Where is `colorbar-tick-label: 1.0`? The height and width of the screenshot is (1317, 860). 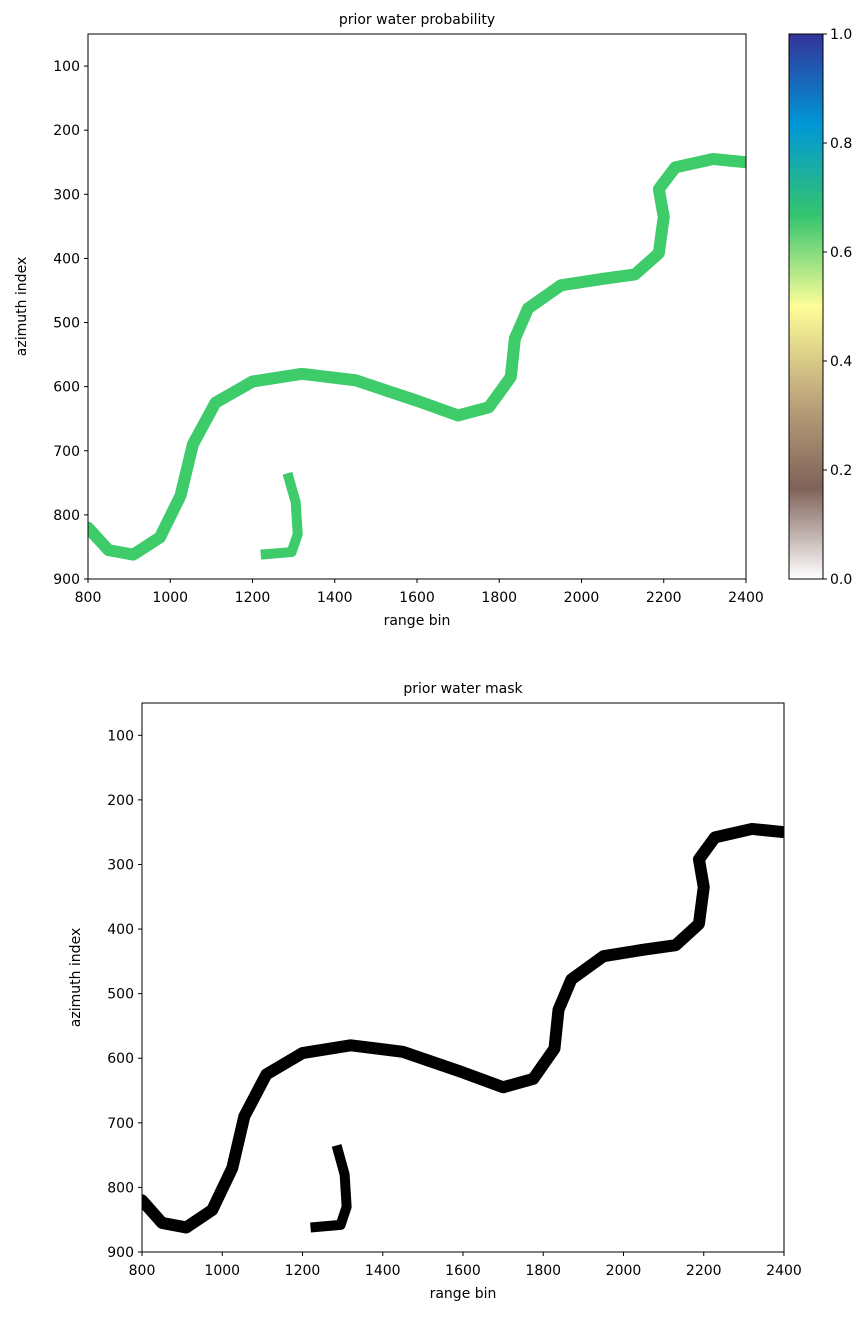
colorbar-tick-label: 1.0 is located at coordinates (841, 35).